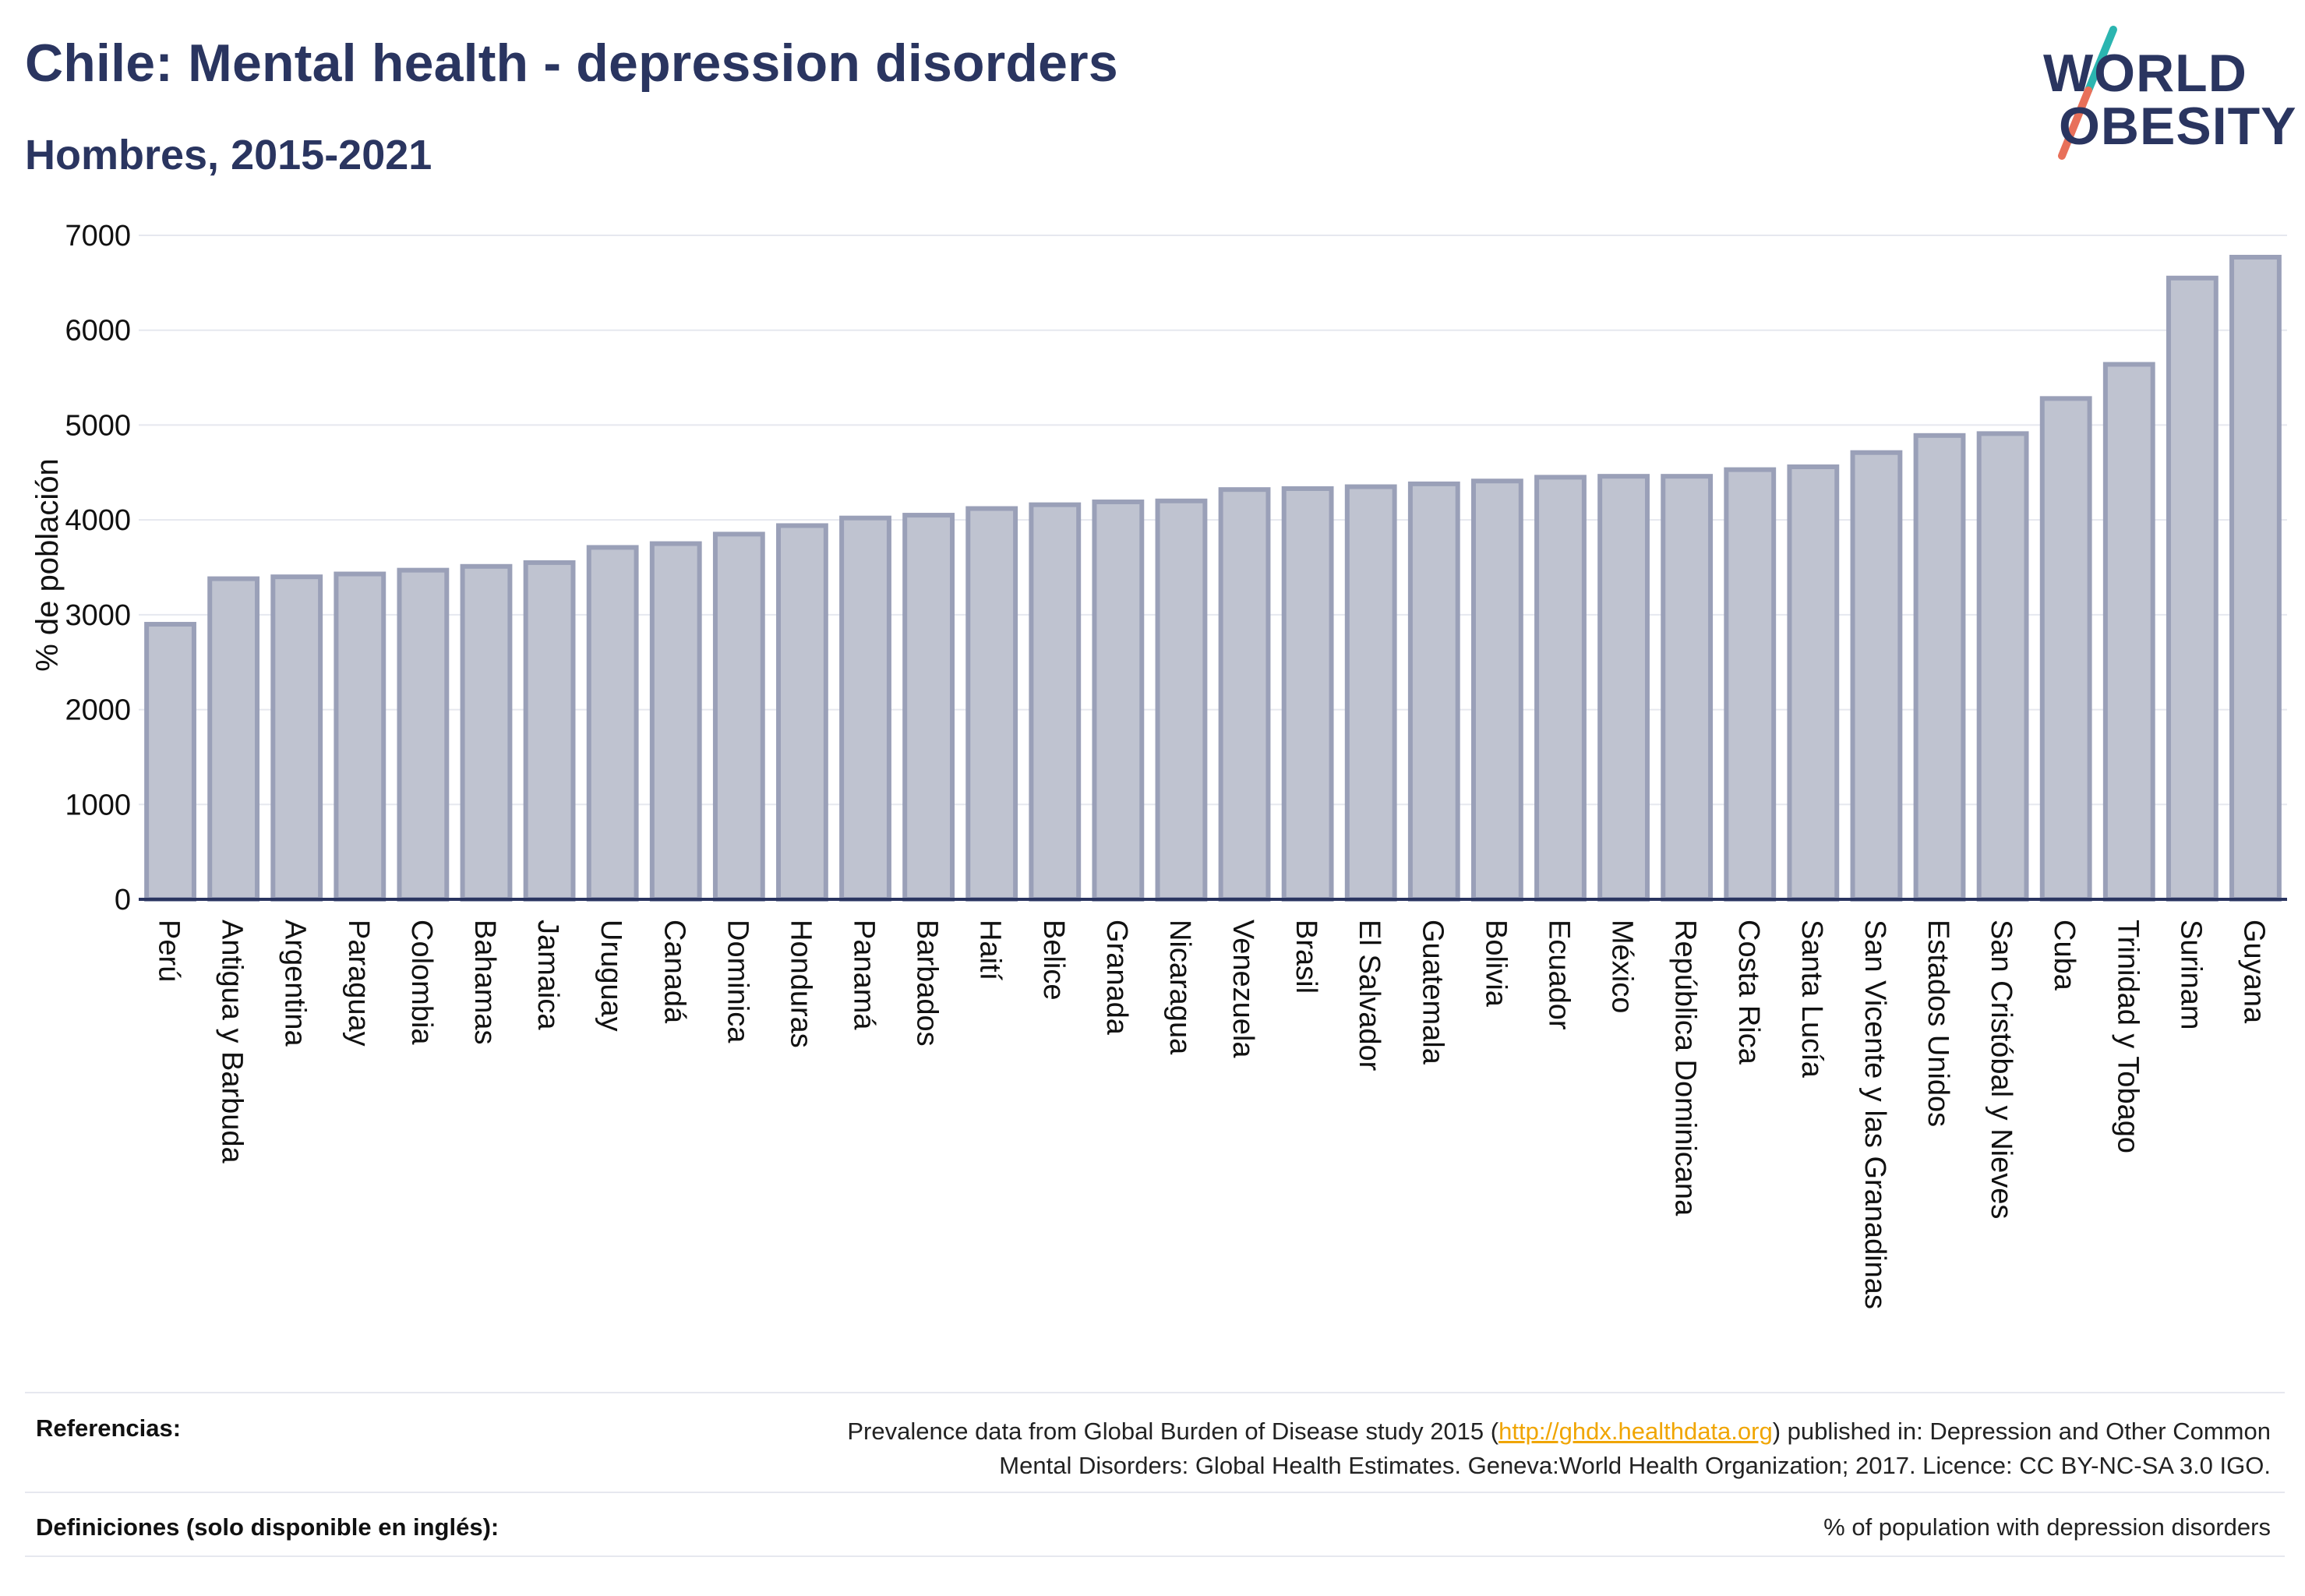 The width and height of the screenshot is (2305, 1596). Describe the element at coordinates (1495, 964) in the screenshot. I see `x-tick-label: Bolivia` at that location.